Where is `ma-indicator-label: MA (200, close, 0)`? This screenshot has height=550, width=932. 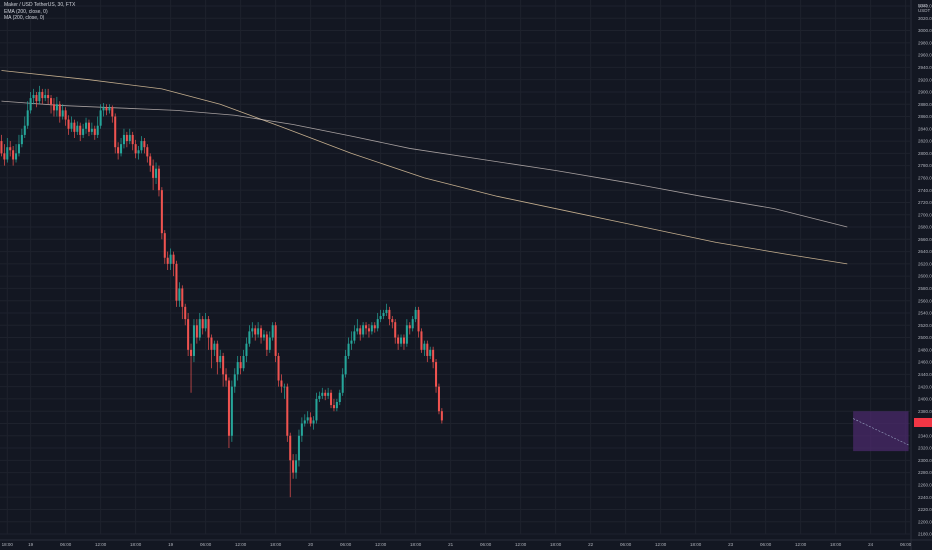
ma-indicator-label: MA (200, close, 0) is located at coordinates (24, 18).